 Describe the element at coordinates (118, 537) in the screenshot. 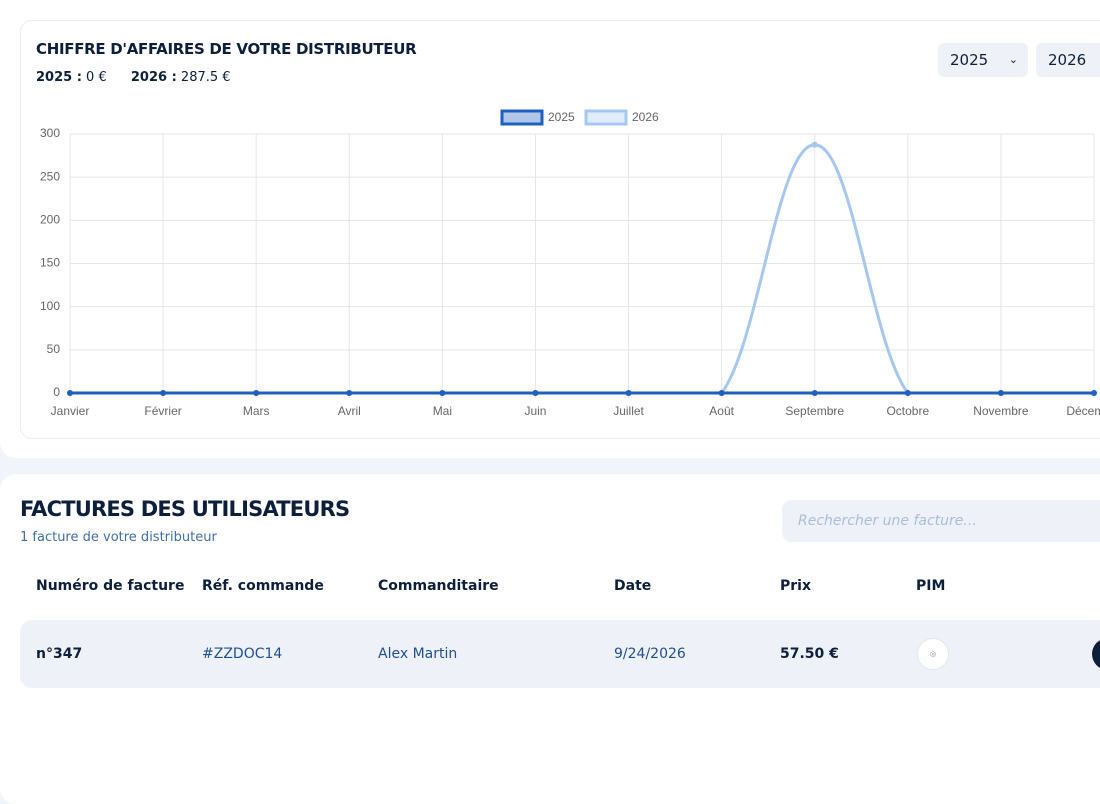

I see `invoices-subtitle: 1 facture de votre distributeur` at that location.